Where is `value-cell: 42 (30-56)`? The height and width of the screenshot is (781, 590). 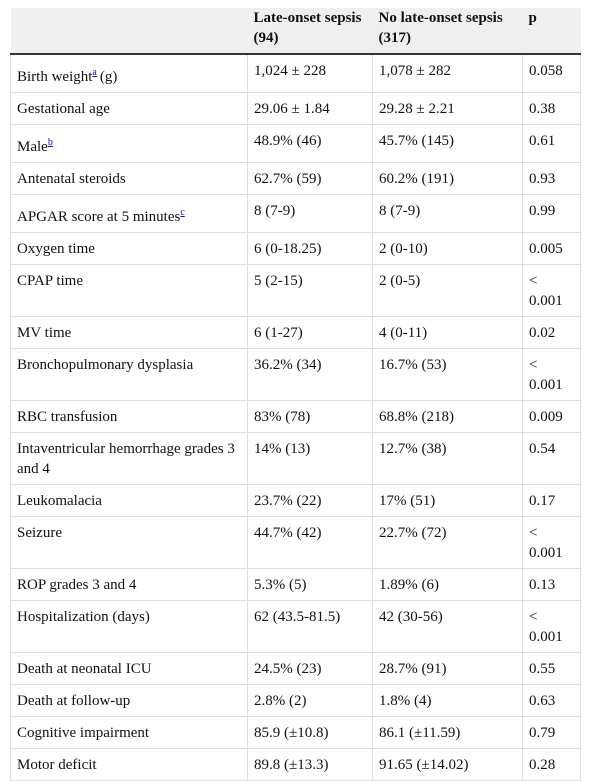 value-cell: 42 (30-56) is located at coordinates (447, 626).